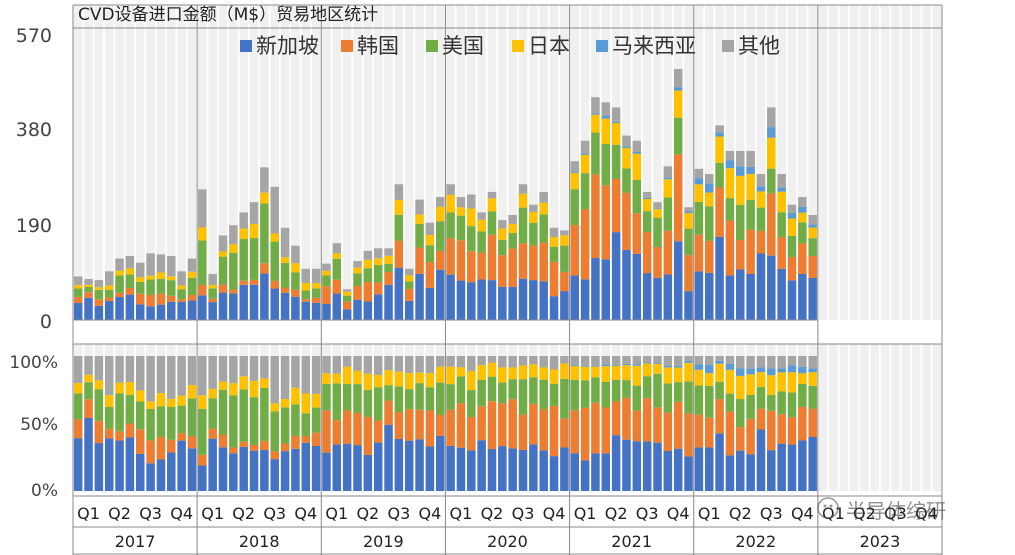 This screenshot has height=555, width=1015. Describe the element at coordinates (507, 541) in the screenshot. I see `year-label: 2020` at that location.